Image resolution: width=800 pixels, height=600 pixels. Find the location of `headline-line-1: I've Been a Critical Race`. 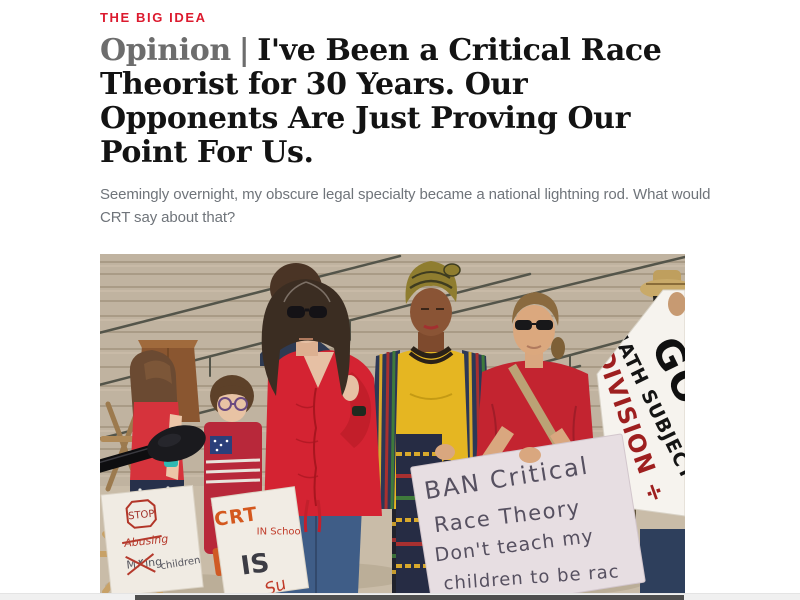

headline-line-1: I've Been a Critical Race is located at coordinates (459, 50).